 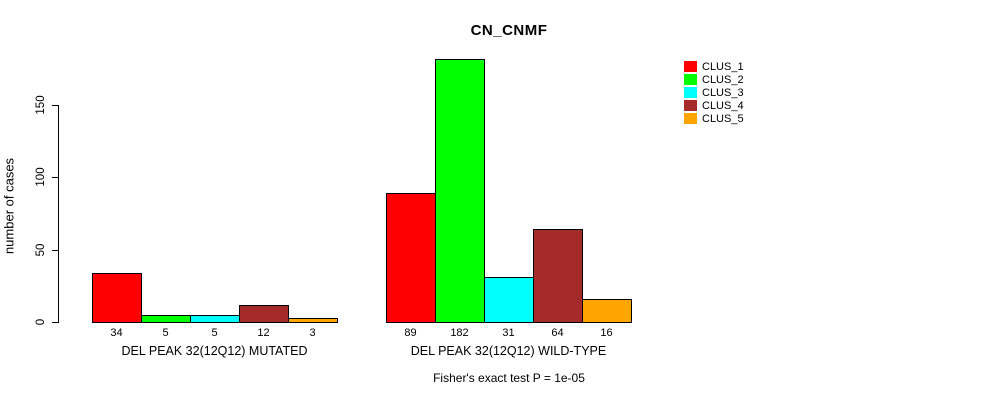 What do you see at coordinates (508, 333) in the screenshot?
I see `bar-value-label: 31` at bounding box center [508, 333].